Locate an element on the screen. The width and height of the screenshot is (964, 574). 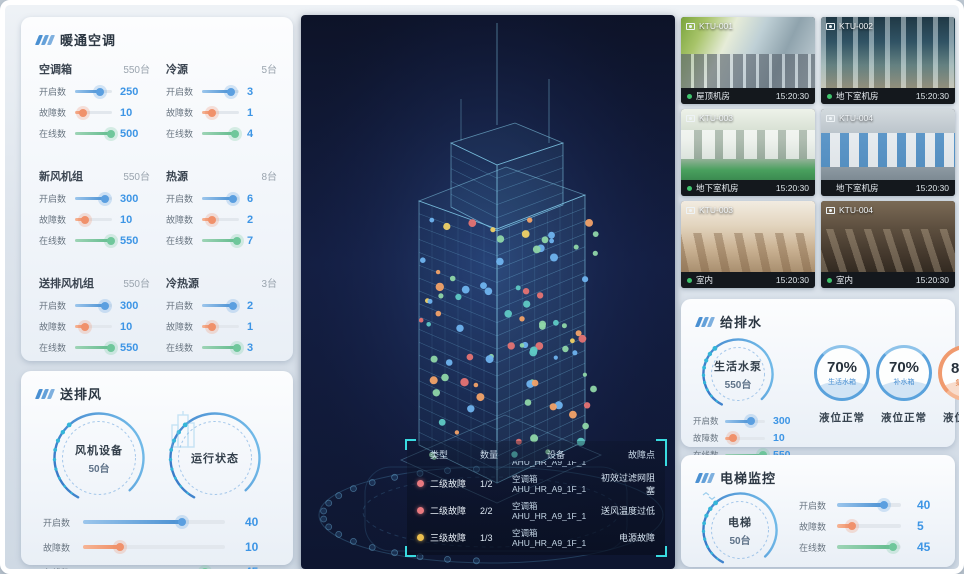
elevator-icon is located at coordinates (709, 496).